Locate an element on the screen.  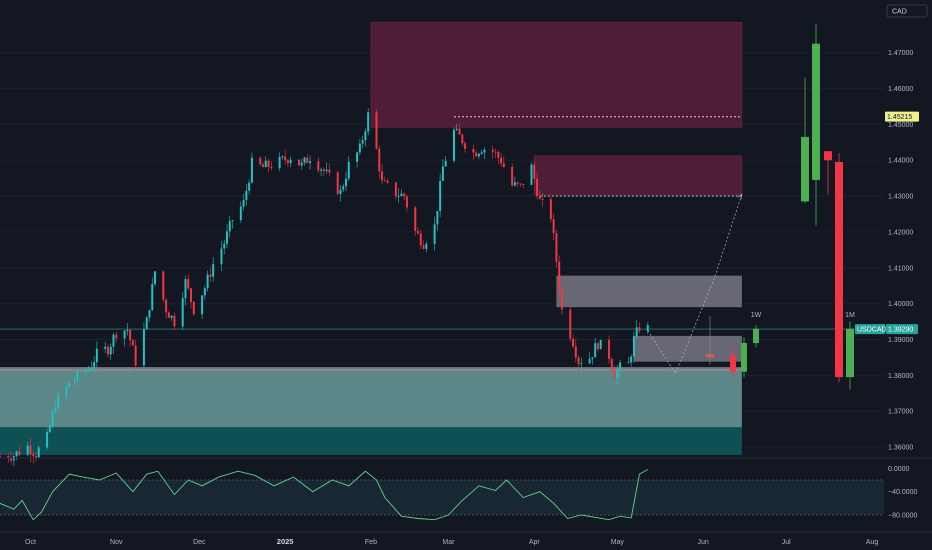
rsi-pane is located at coordinates (466, 489).